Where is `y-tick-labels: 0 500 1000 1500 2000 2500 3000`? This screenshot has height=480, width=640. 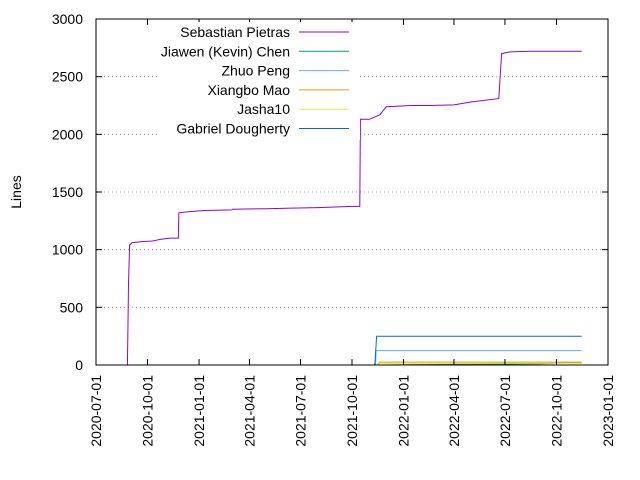
y-tick-labels: 0 500 1000 1500 2000 2500 3000 is located at coordinates (67, 192).